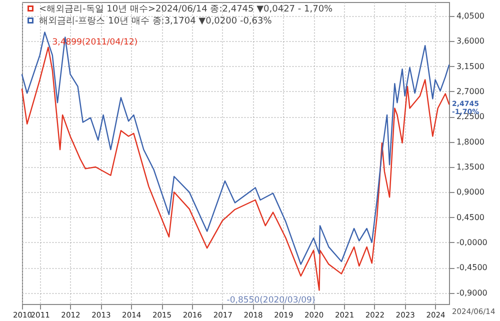 The image size is (500, 321). What do you see at coordinates (470, 217) in the screenshot?
I see `y-tick-label: 0,4500` at bounding box center [470, 217].